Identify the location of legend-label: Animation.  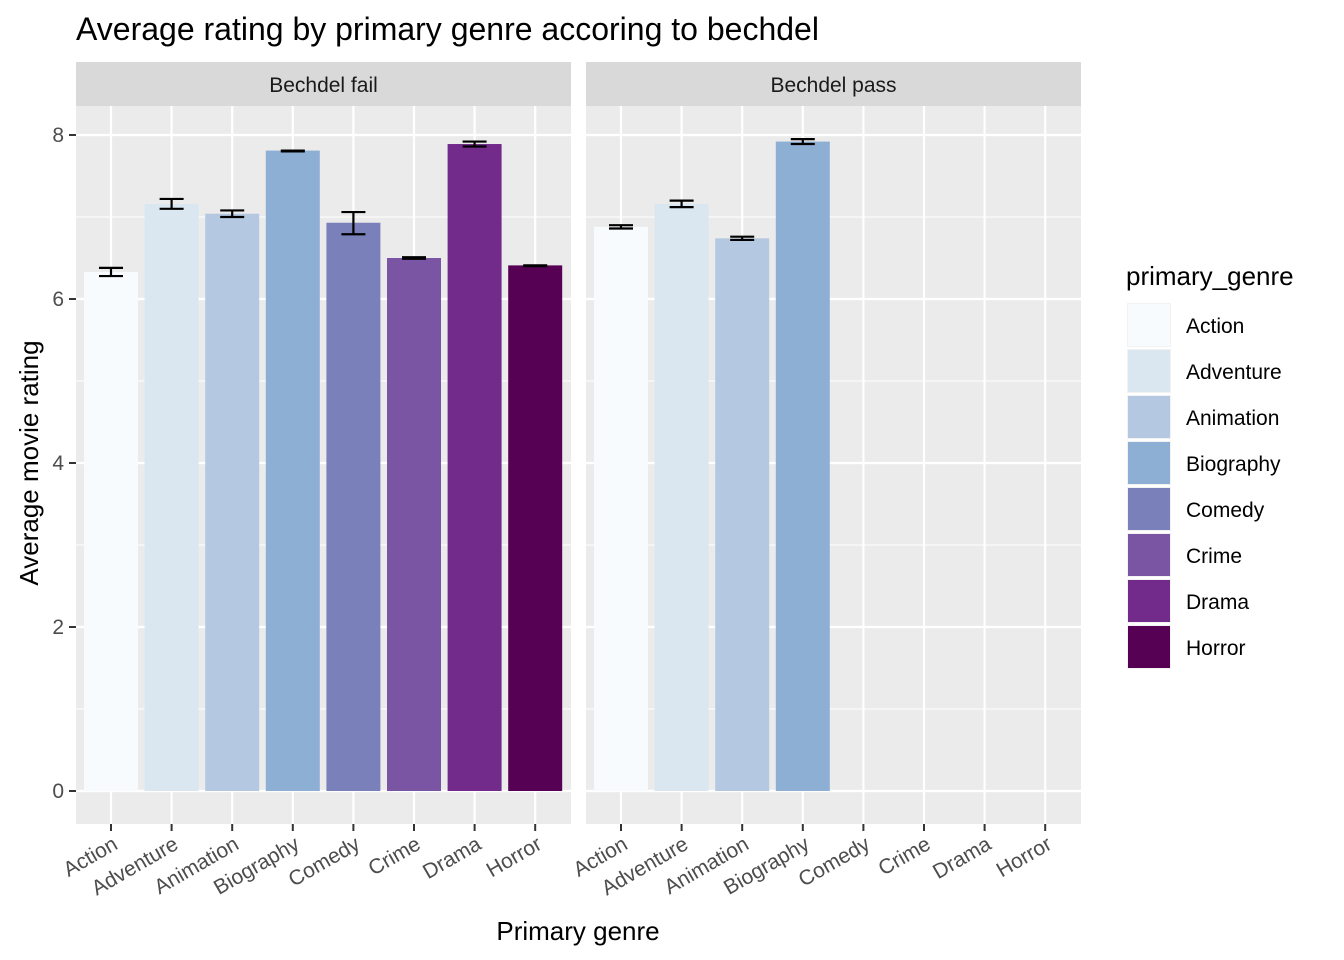
(1232, 418).